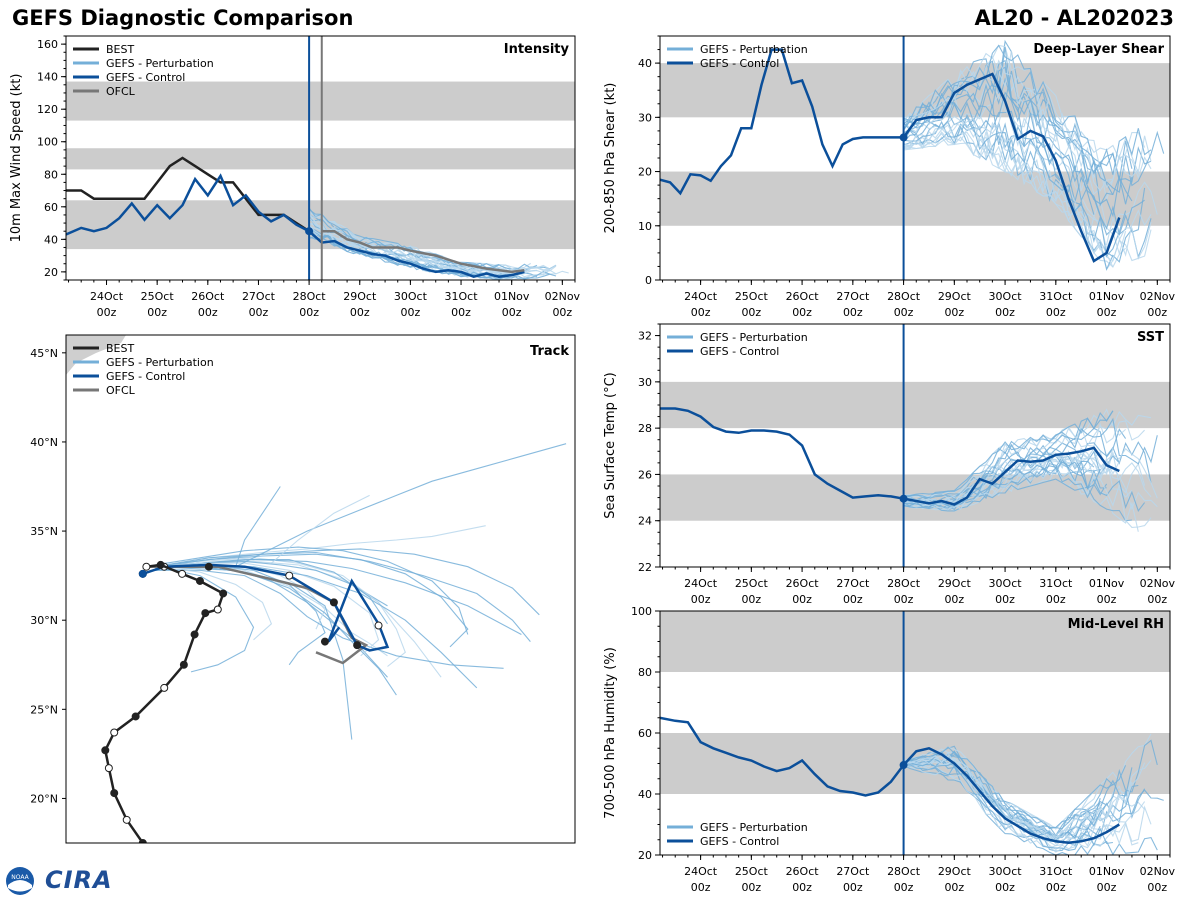  What do you see at coordinates (1098, 49) in the screenshot?
I see `panel-title: Deep-Layer Shear` at bounding box center [1098, 49].